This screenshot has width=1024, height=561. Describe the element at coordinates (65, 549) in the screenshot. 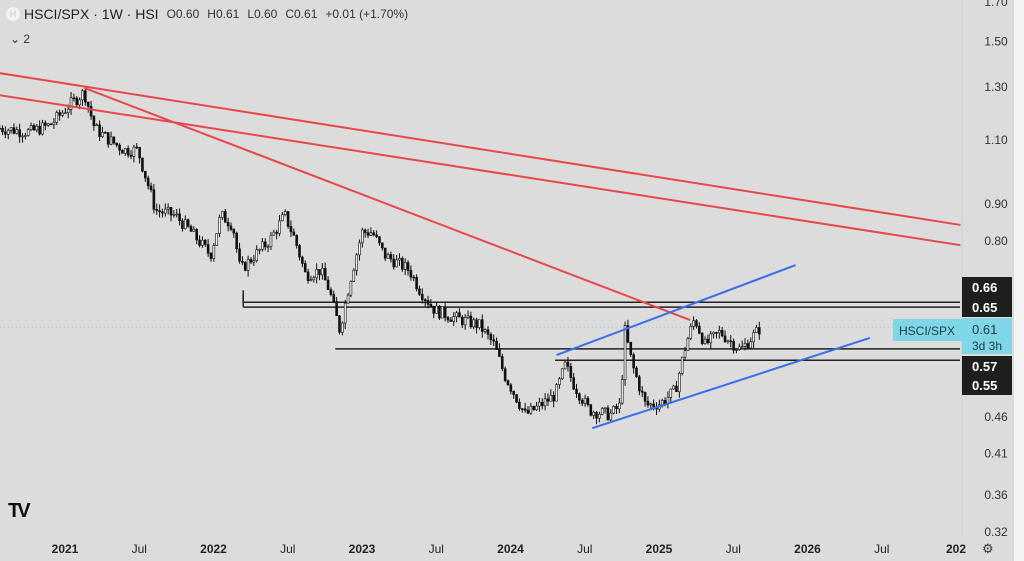

I see `x-tick-label: 2021` at that location.